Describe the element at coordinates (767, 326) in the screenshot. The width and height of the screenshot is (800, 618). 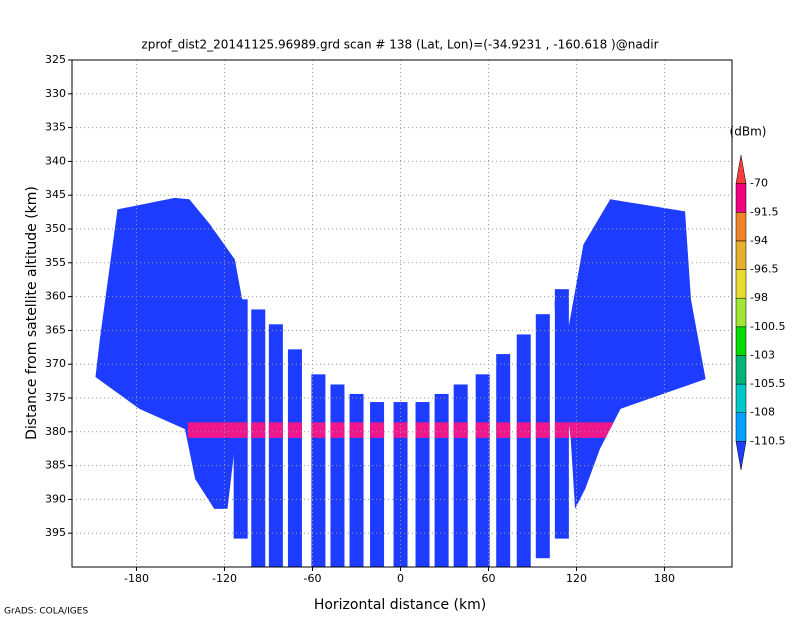
I see `colorbar-label: -100.5` at that location.